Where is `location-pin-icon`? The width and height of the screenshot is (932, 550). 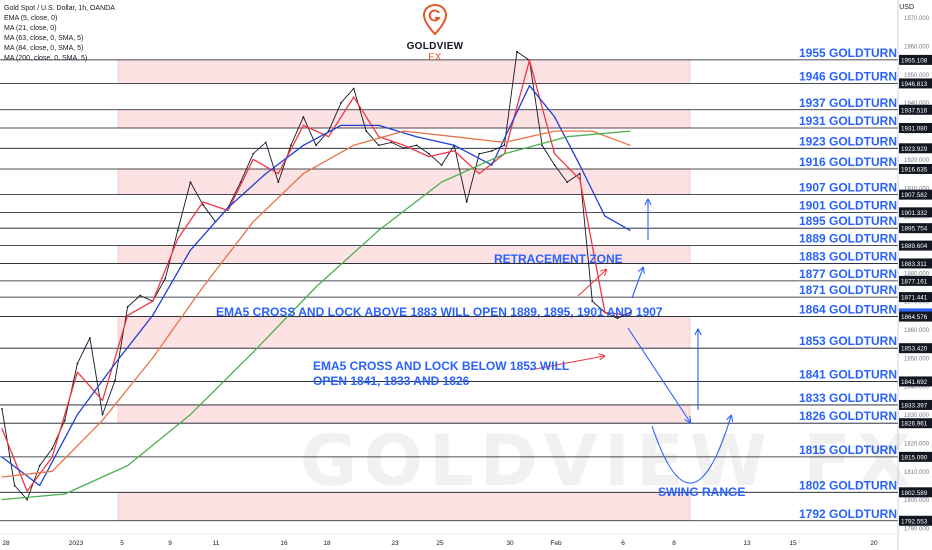
location-pin-icon is located at coordinates (435, 19).